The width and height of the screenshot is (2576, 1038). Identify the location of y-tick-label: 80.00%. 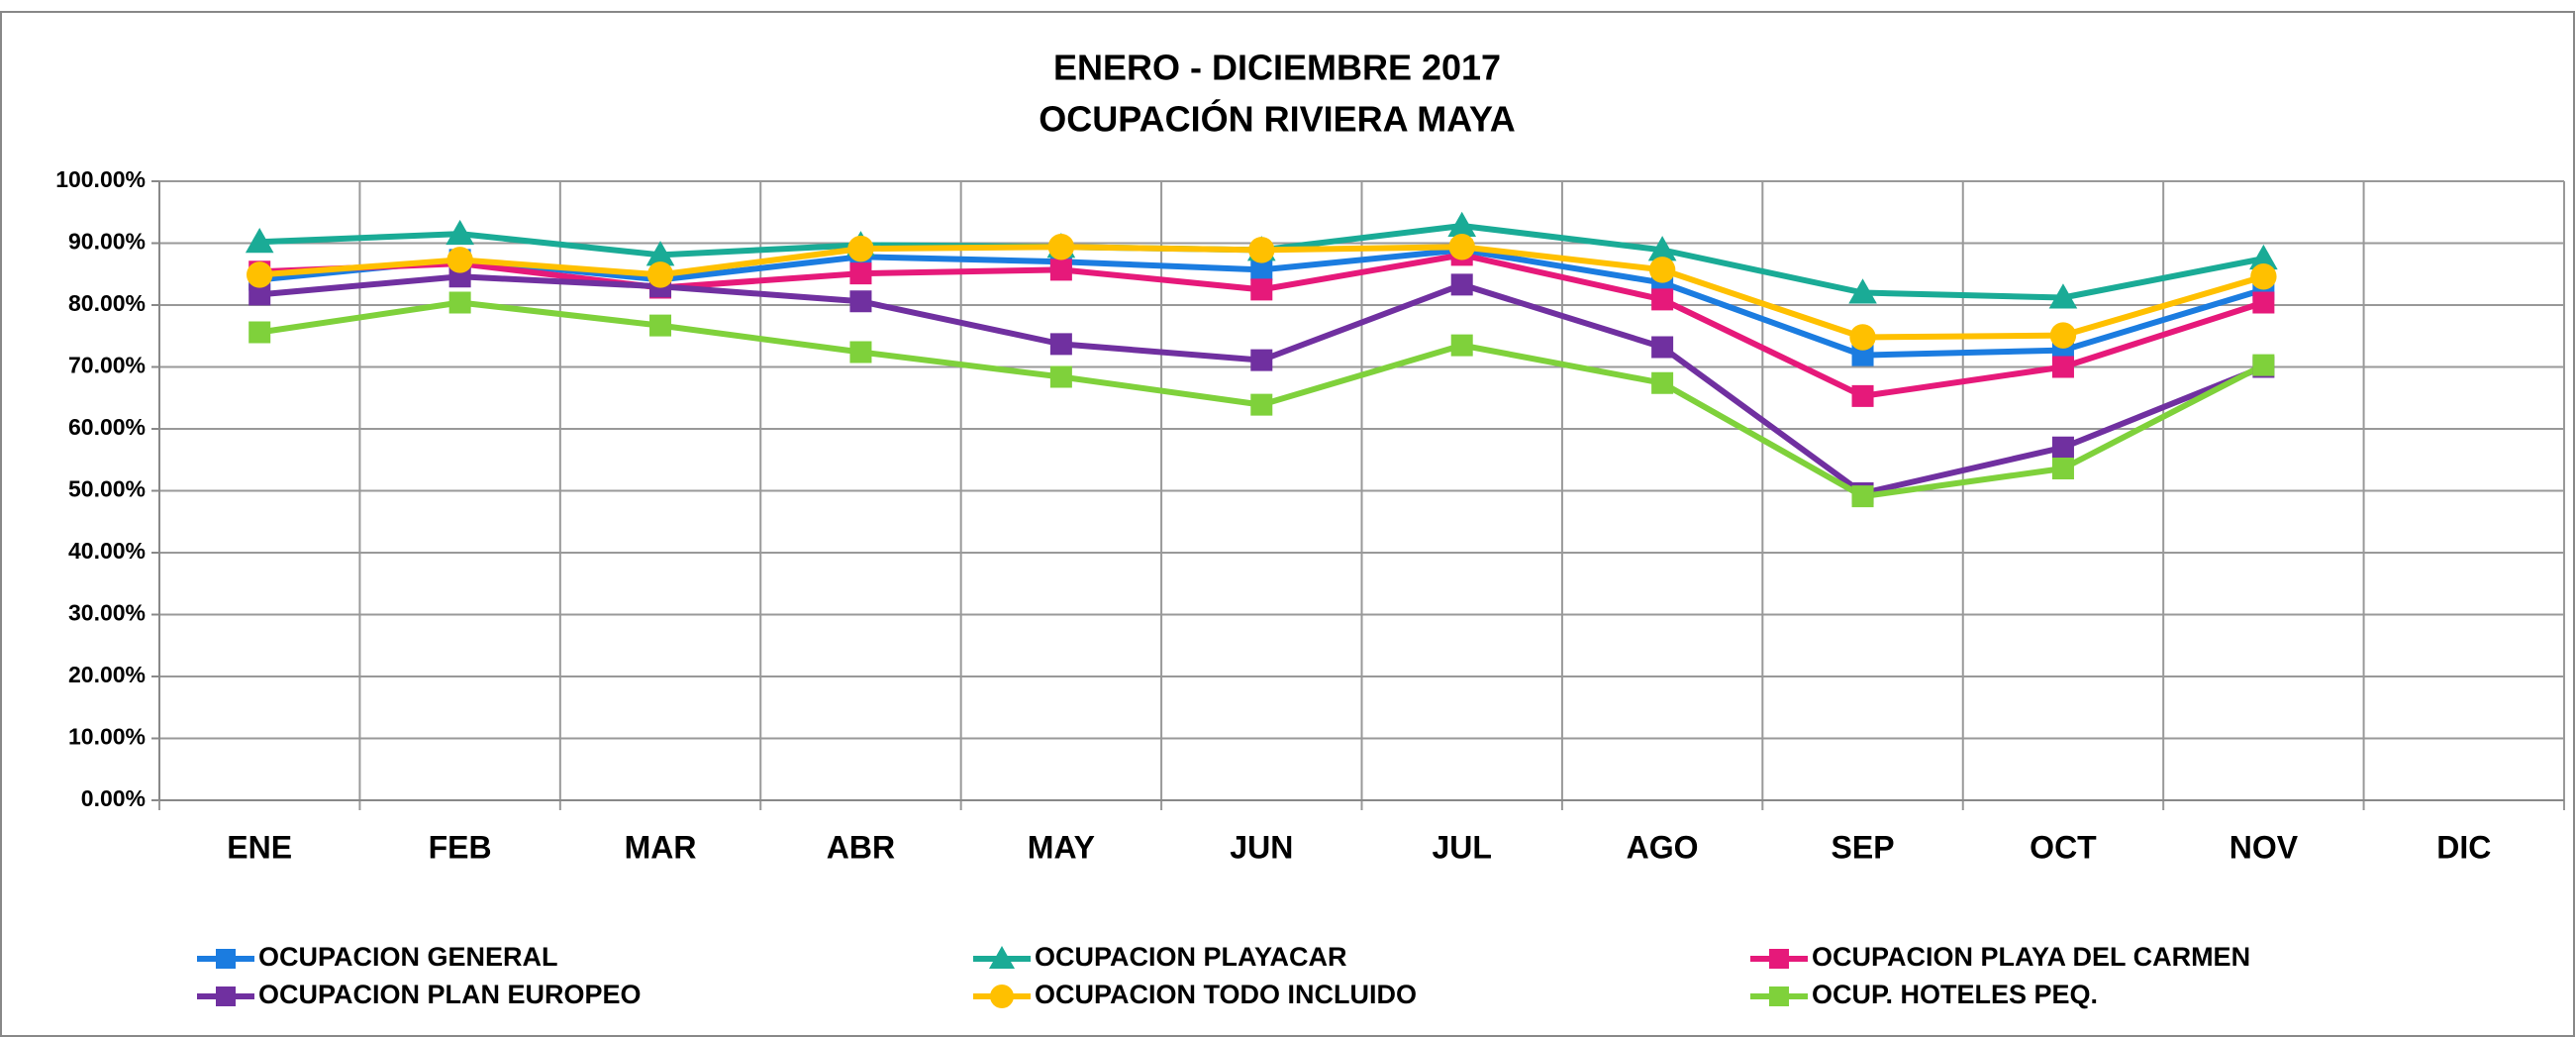
(107, 303).